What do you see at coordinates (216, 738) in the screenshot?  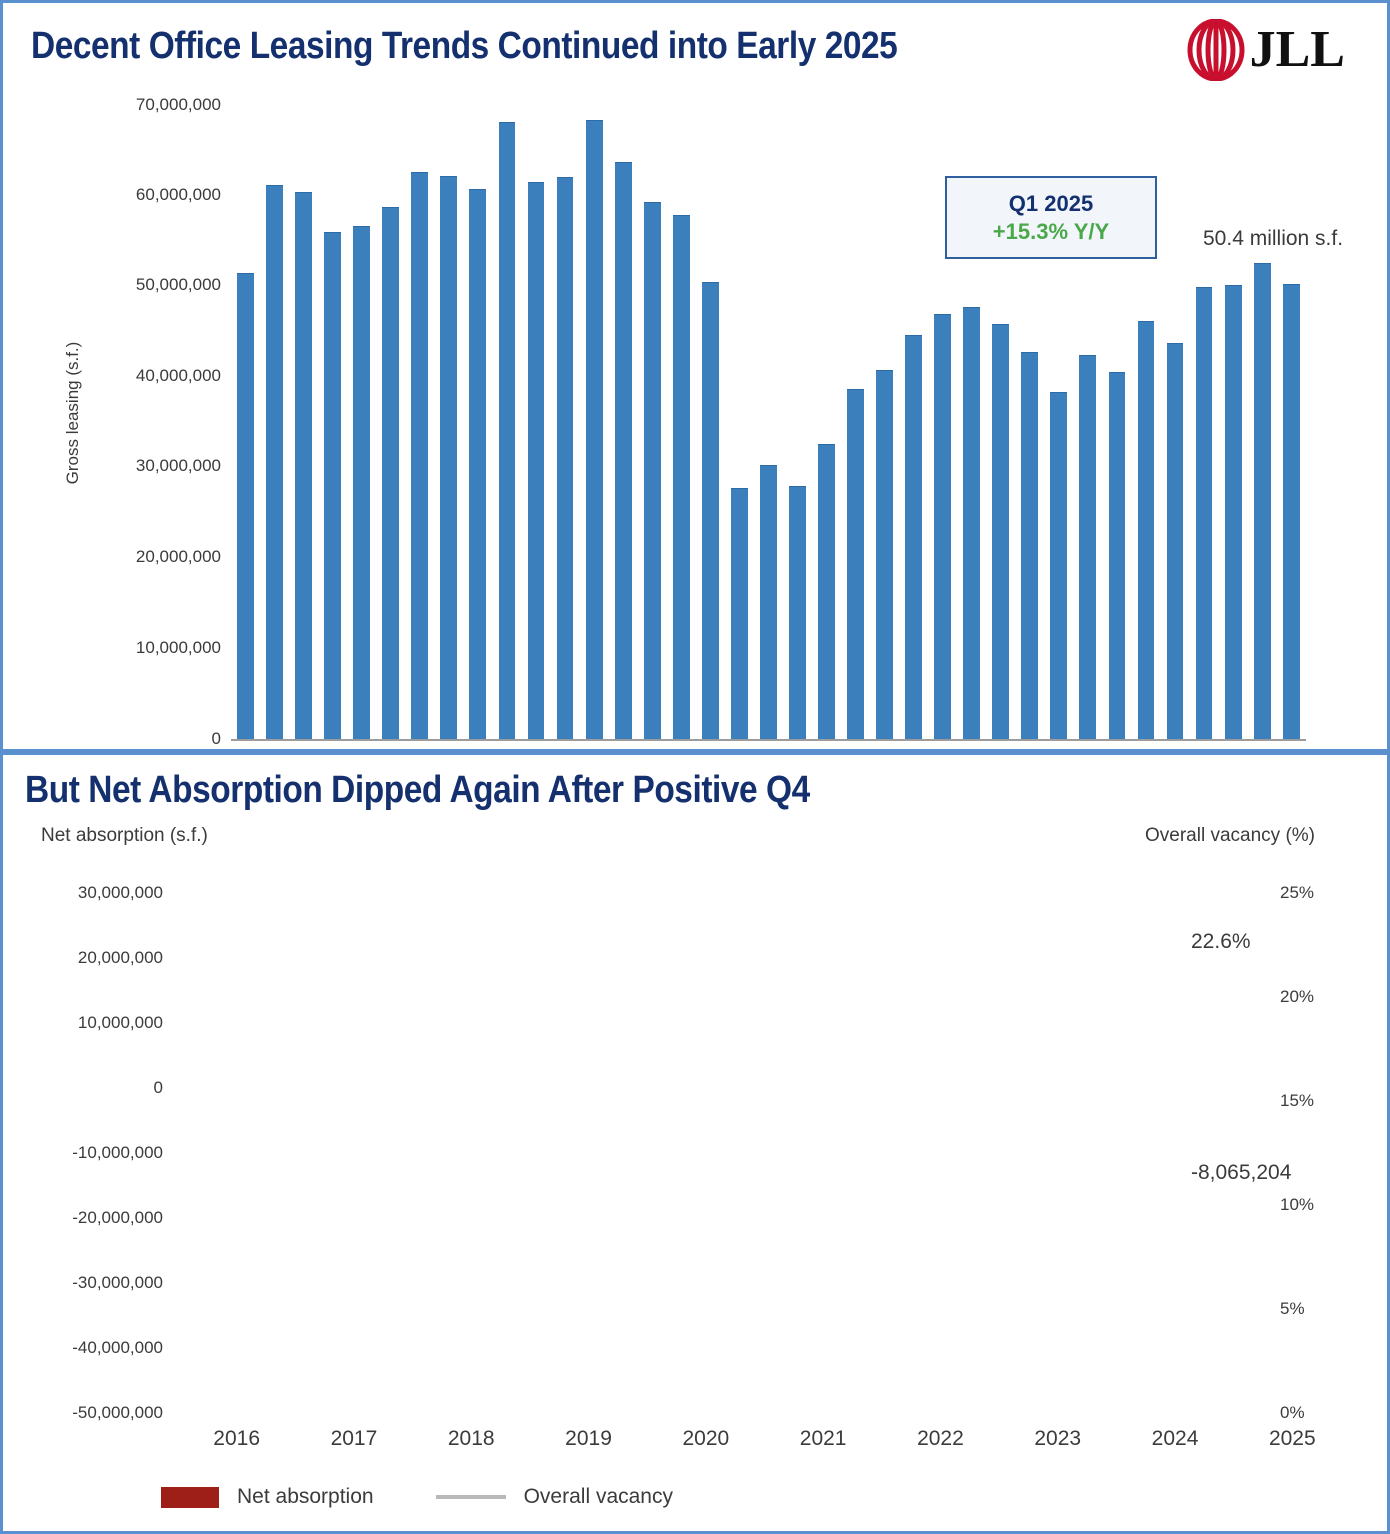 I see `y-tick-0: 0` at bounding box center [216, 738].